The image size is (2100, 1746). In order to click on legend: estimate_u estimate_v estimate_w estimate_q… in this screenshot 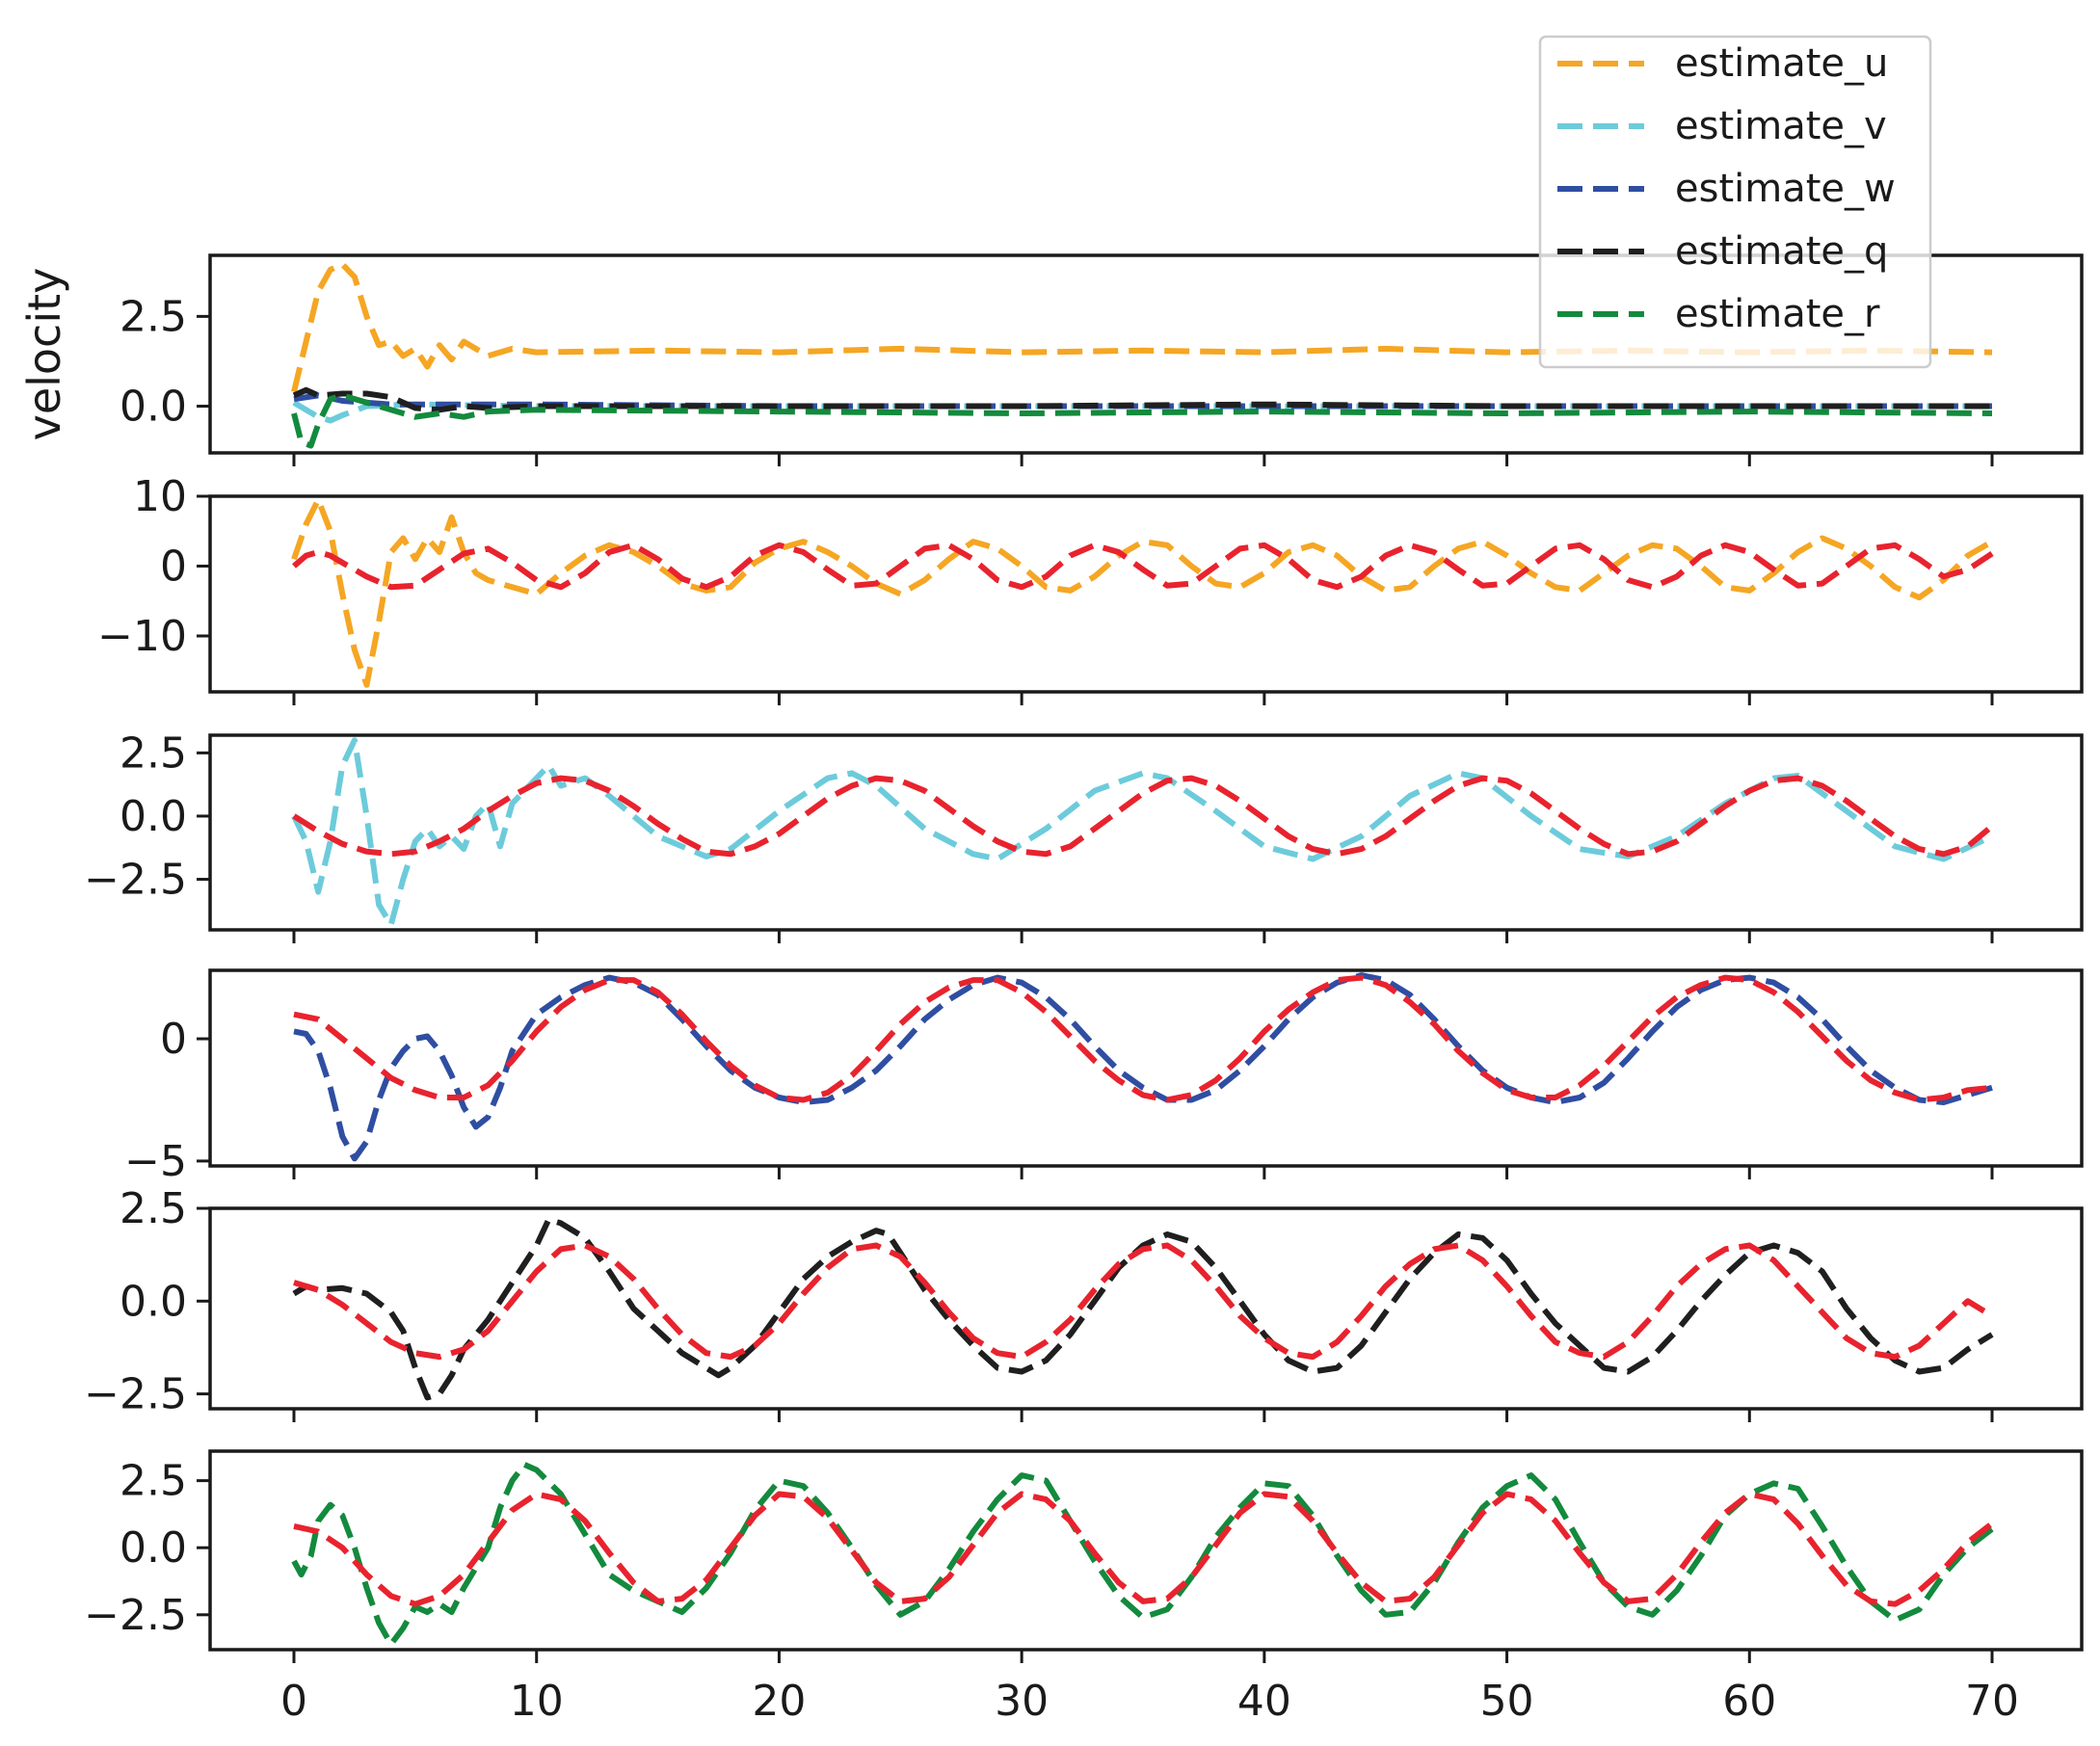, I will do `click(1735, 202)`.